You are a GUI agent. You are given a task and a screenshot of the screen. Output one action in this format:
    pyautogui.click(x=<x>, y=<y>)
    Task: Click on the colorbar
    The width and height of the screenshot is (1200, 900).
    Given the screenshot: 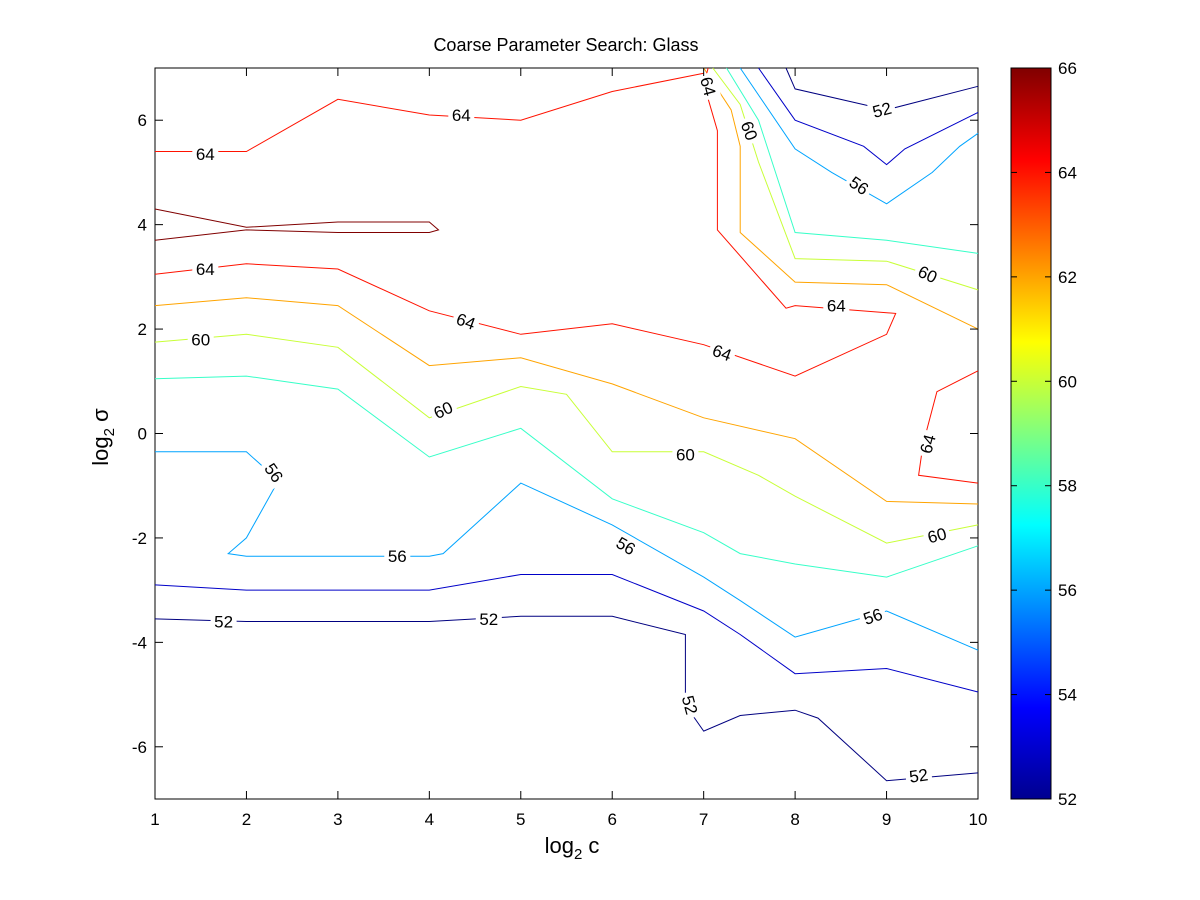 What is the action you would take?
    pyautogui.click(x=1031, y=433)
    